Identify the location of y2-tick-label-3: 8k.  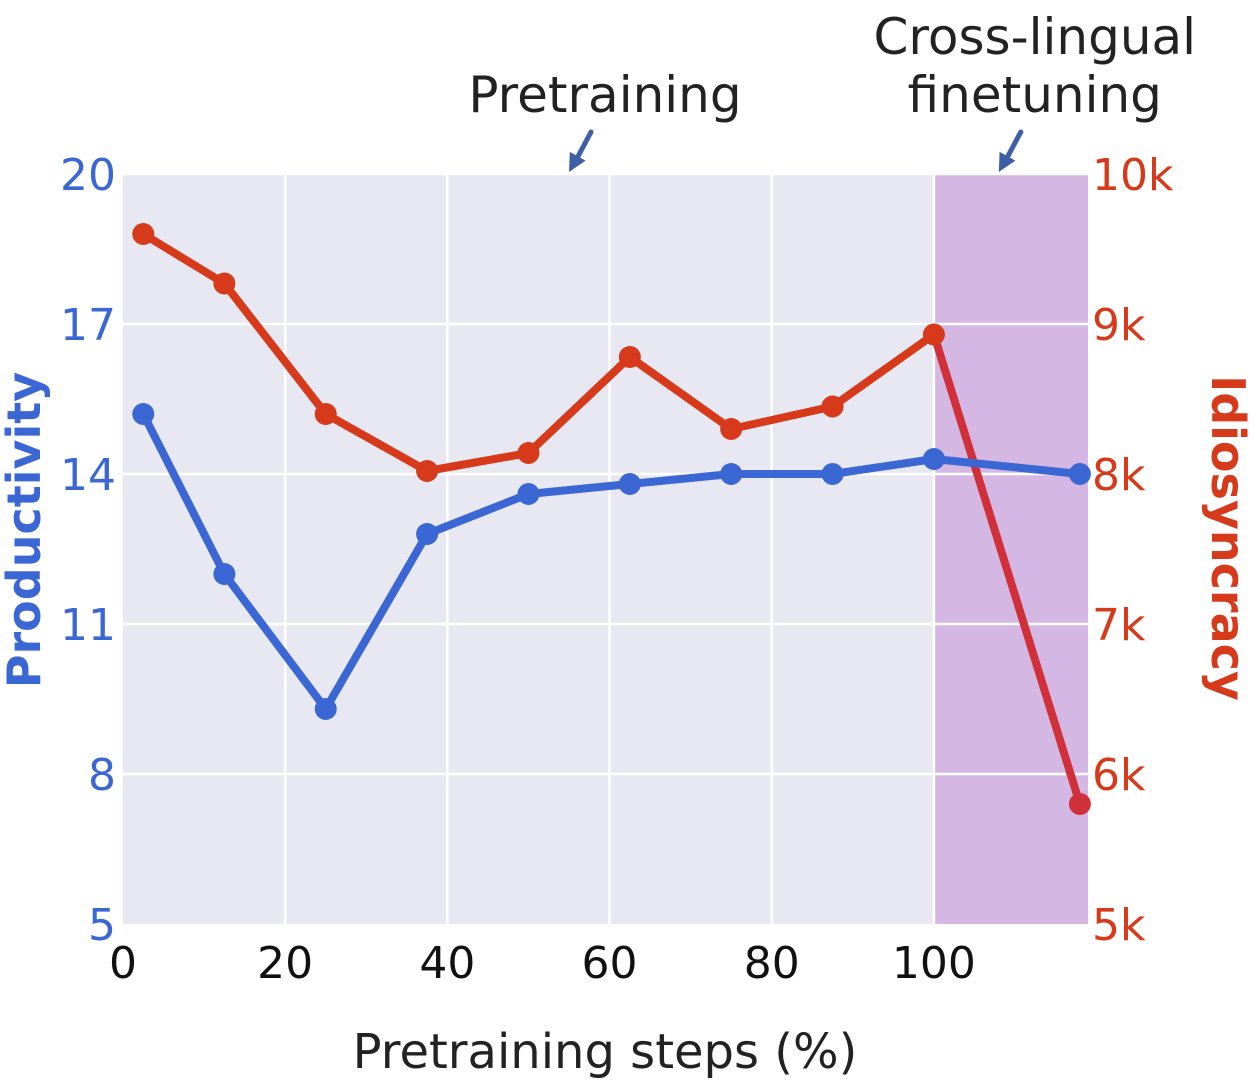
(1119, 475).